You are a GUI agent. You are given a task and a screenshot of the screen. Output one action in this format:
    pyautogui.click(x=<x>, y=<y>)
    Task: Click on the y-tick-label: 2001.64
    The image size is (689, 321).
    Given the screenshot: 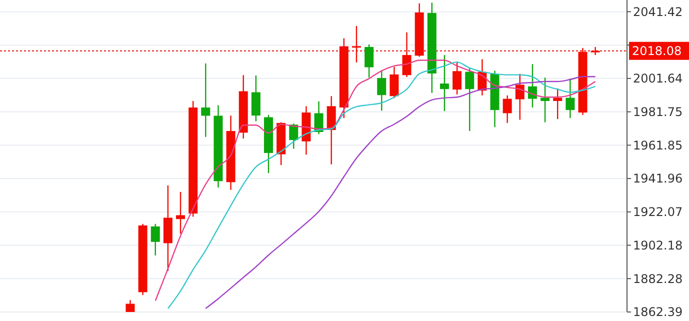 What is the action you would take?
    pyautogui.click(x=658, y=79)
    